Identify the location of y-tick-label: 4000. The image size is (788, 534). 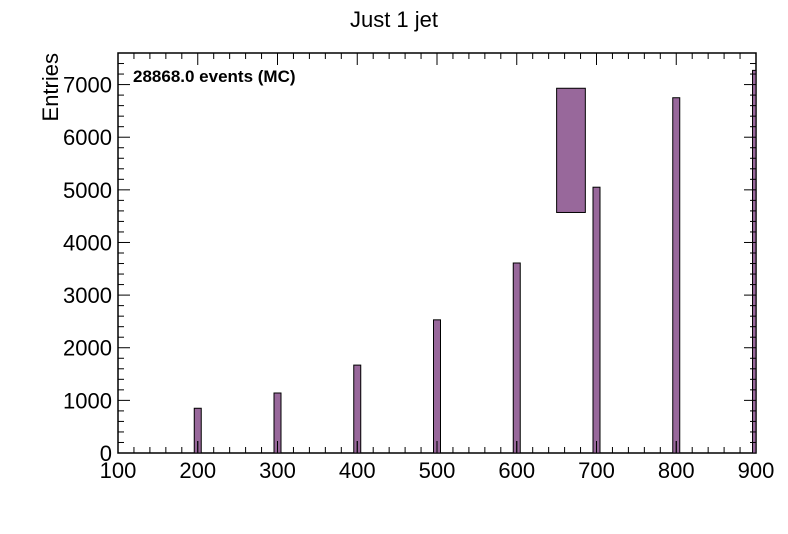
(87, 242).